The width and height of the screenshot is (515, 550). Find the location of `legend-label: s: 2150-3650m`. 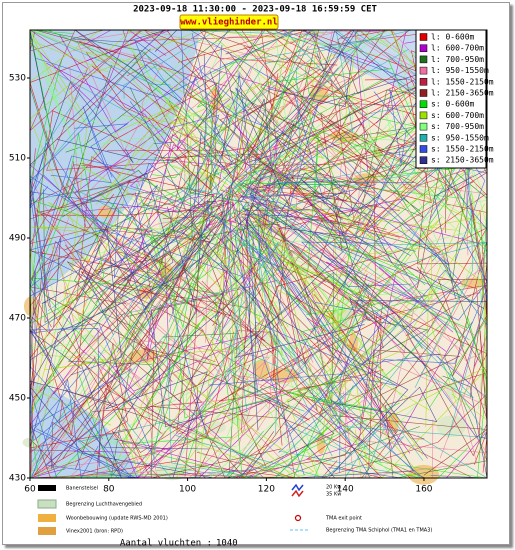

legend-label: s: 2150-3650m is located at coordinates (462, 160).